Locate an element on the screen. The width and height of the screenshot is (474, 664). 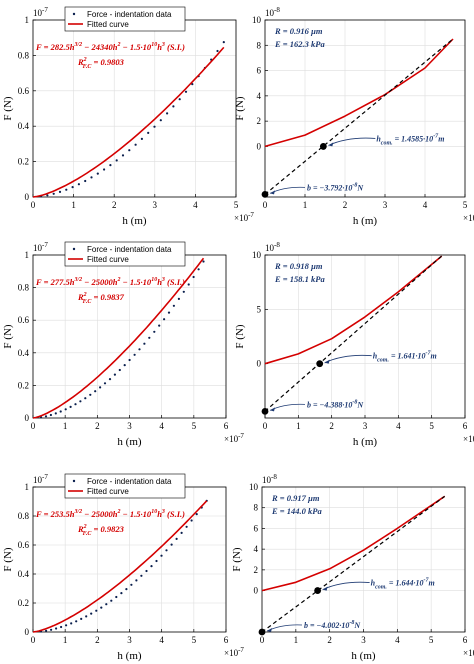
tangent-line is located at coordinates (359, 116).